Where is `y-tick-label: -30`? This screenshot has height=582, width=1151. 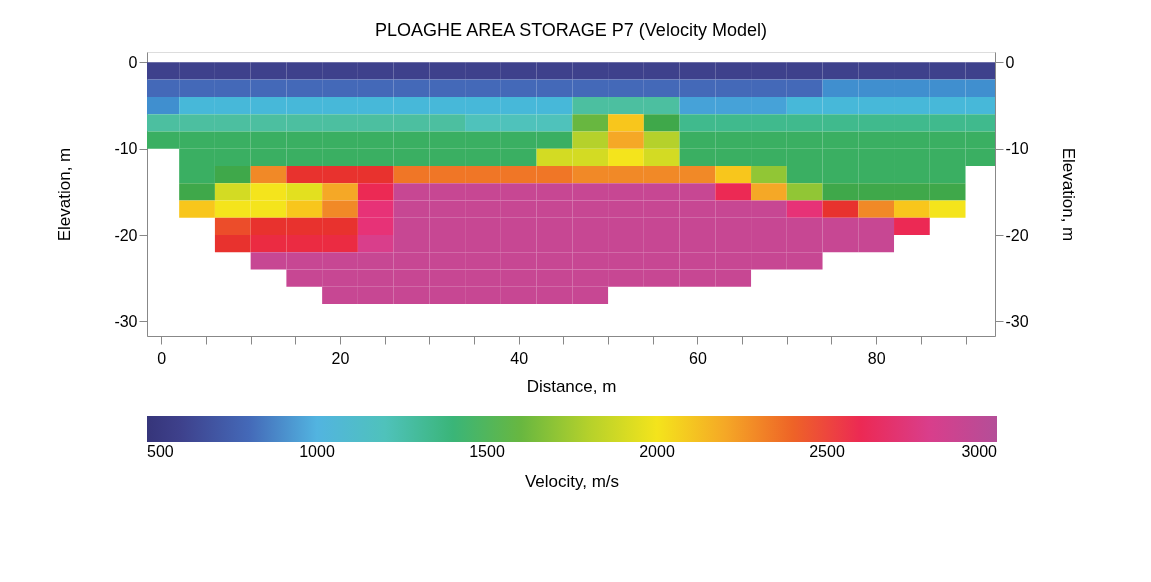 y-tick-label: -30 is located at coordinates (126, 321).